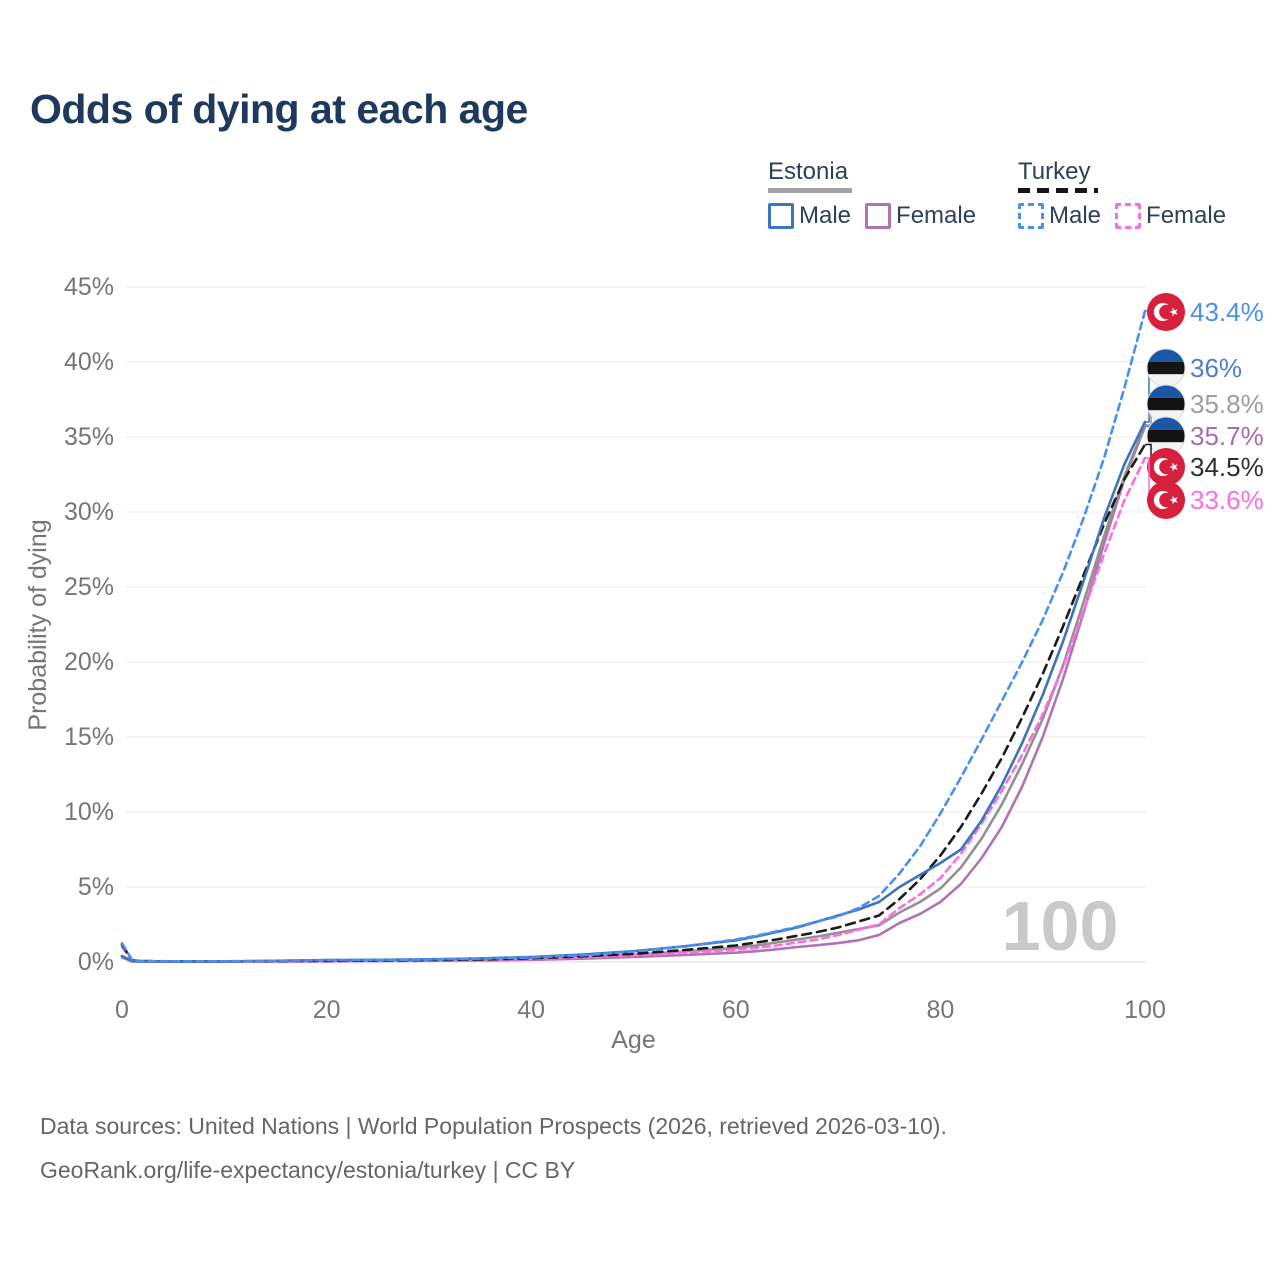 This screenshot has height=1280, width=1280. I want to click on legend-swatch-turkey-male, so click(1031, 216).